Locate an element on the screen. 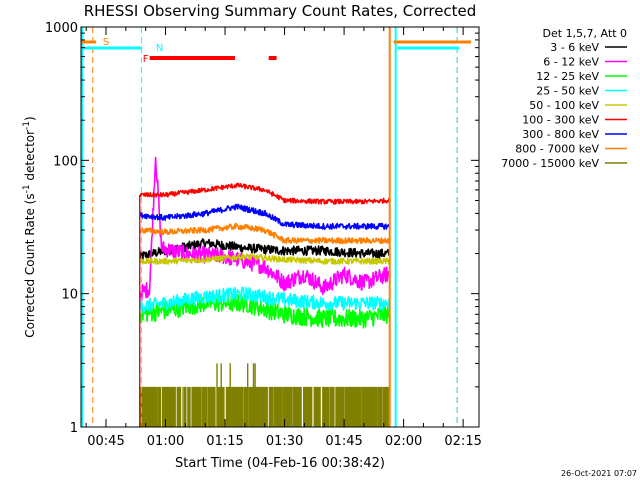 The image size is (640, 484). legend-label: 7000 - 15000 keV is located at coordinates (550, 163).